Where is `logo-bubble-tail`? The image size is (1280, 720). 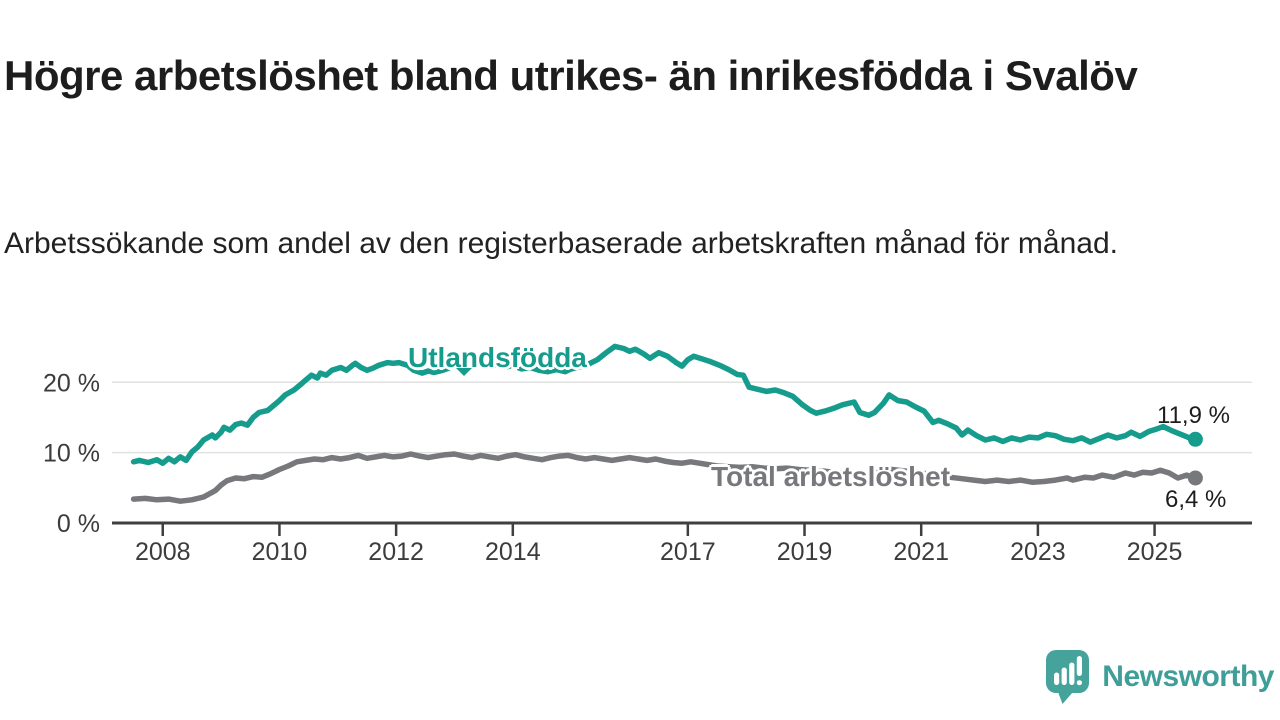
logo-bubble-tail is located at coordinates (1066, 698).